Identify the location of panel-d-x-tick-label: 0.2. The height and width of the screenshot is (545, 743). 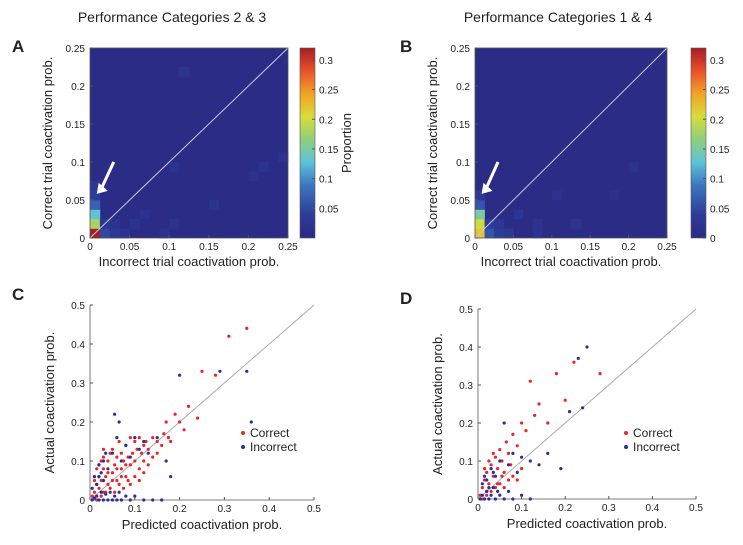
(565, 508).